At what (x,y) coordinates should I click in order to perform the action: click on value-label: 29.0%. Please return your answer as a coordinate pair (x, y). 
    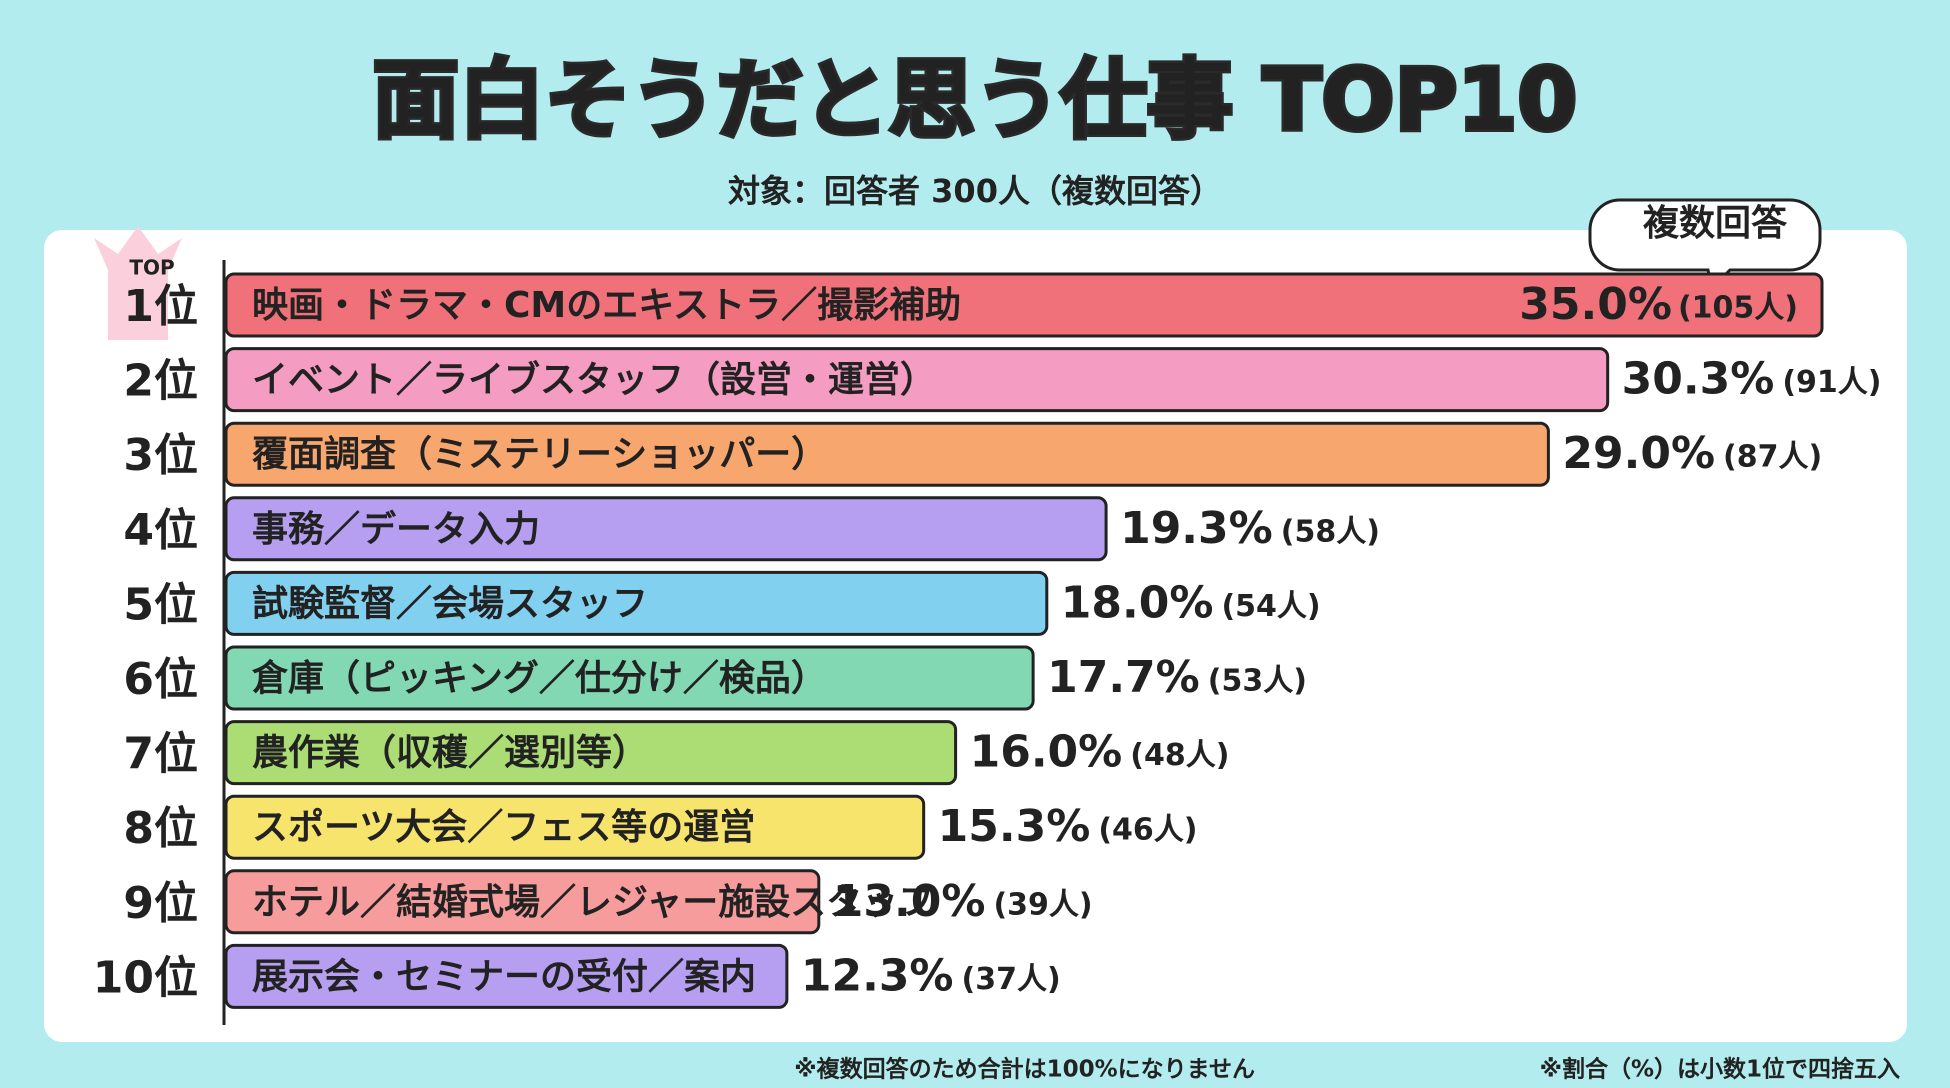
    Looking at the image, I should click on (1638, 453).